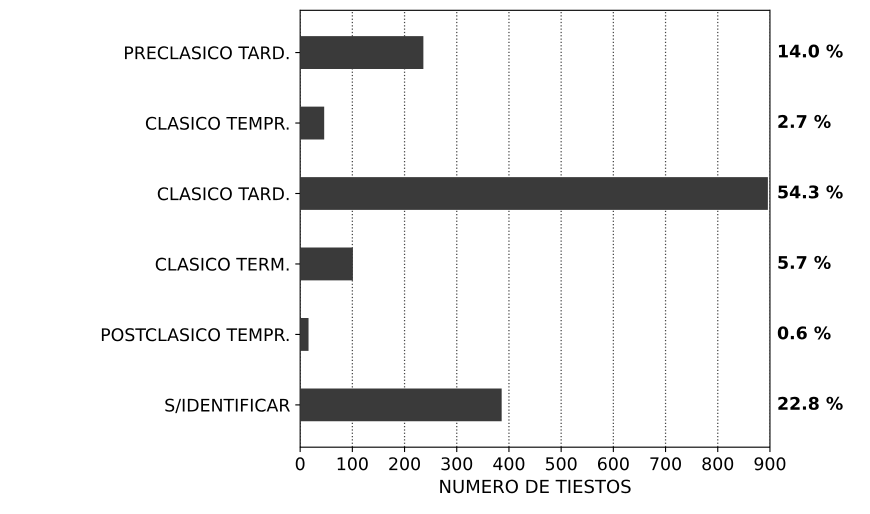 The width and height of the screenshot is (870, 514). Describe the element at coordinates (810, 51) in the screenshot. I see `text: 14.0 %` at that location.